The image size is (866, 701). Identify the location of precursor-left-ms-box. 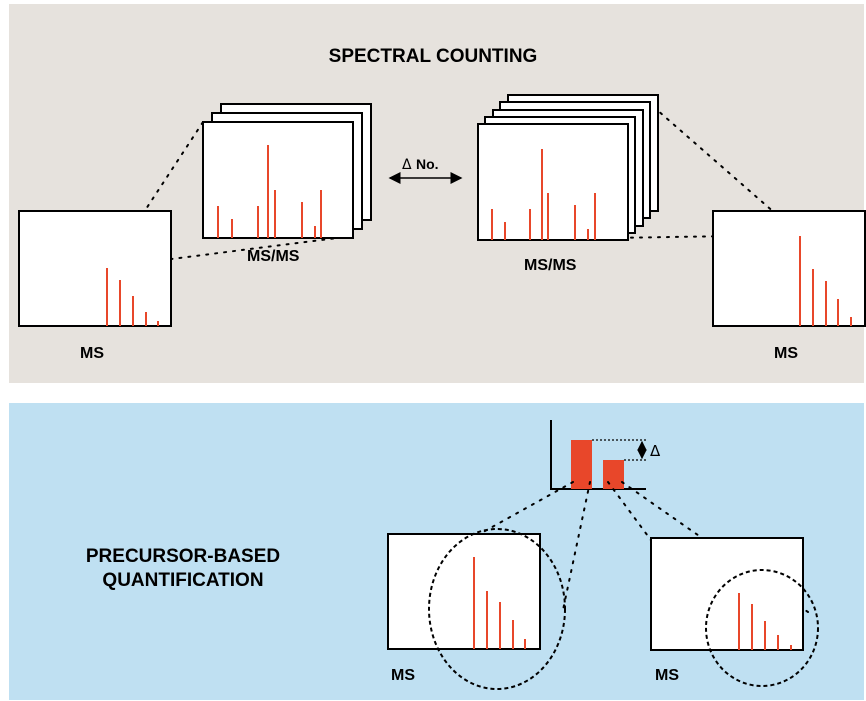
(464, 591).